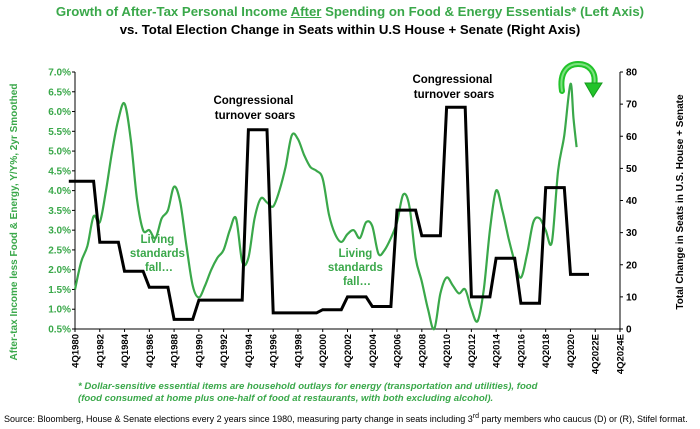 This screenshot has height=429, width=700. What do you see at coordinates (497, 350) in the screenshot?
I see `x-tick-label: 4Q2014` at bounding box center [497, 350].